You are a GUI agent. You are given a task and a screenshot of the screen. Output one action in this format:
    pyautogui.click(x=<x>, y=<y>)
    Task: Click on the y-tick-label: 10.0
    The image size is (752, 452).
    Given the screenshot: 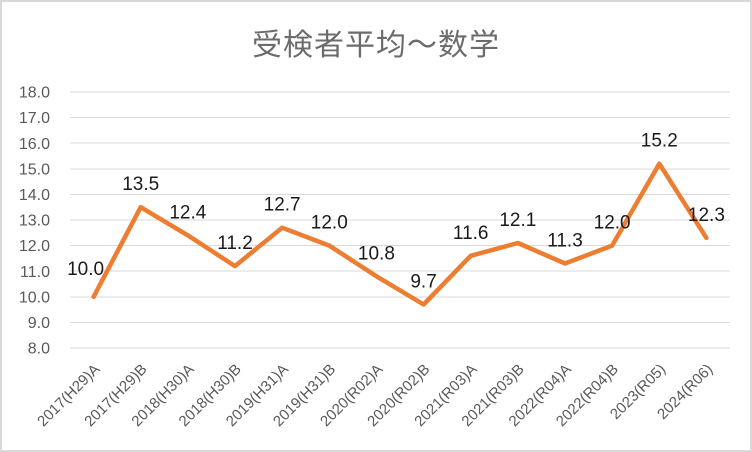 What is the action you would take?
    pyautogui.click(x=34, y=297)
    